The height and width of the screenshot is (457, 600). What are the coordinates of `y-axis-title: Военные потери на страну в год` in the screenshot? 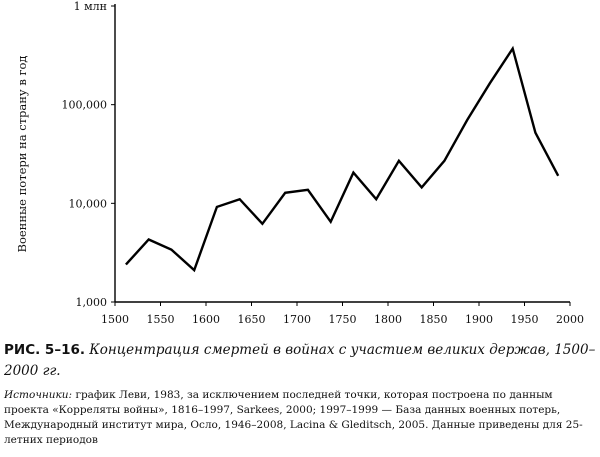 It's located at (22, 153).